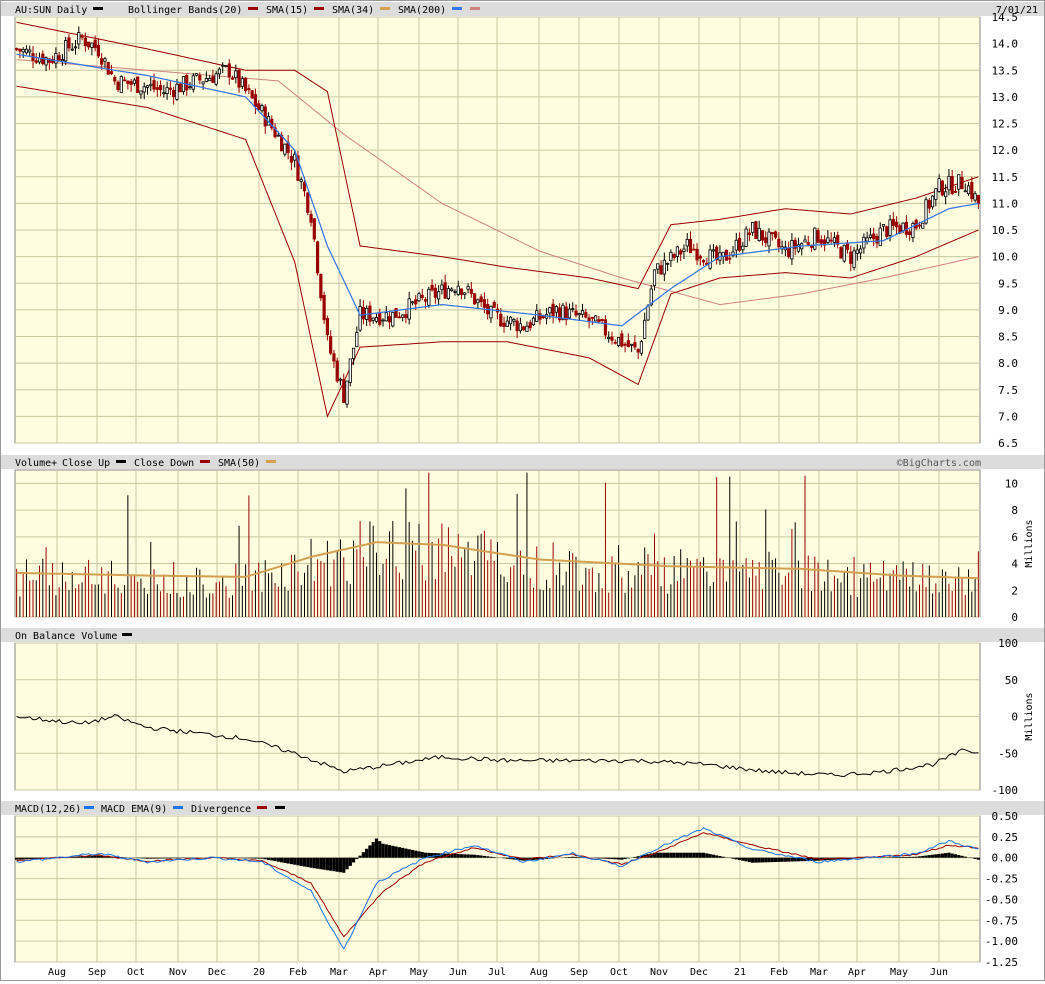 Image resolution: width=1045 pixels, height=984 pixels. I want to click on x-axis-month-label: Jun, so click(939, 972).